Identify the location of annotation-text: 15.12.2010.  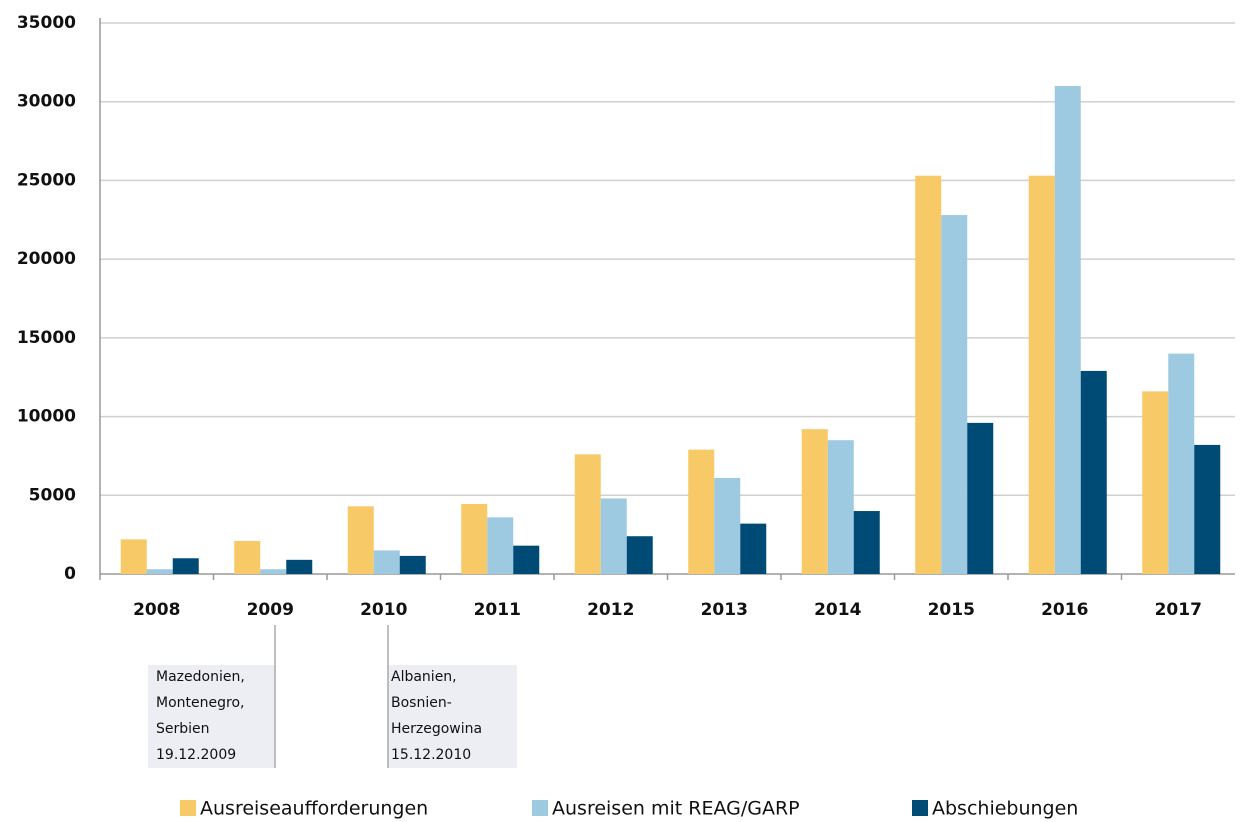
(431, 755).